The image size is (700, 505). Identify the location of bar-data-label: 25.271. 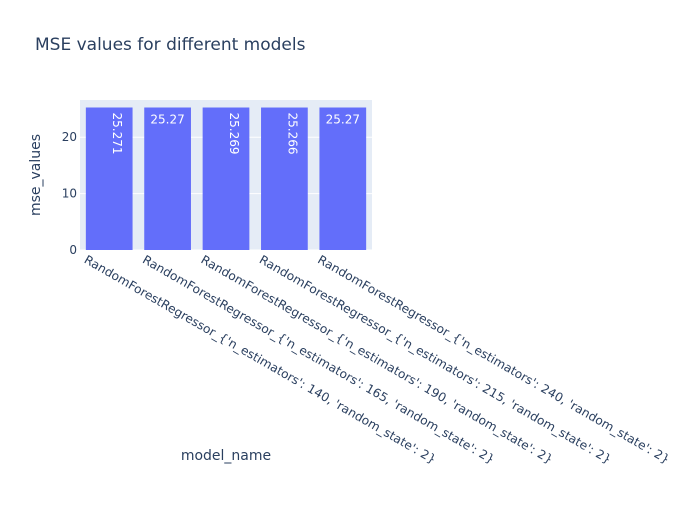
(117, 133).